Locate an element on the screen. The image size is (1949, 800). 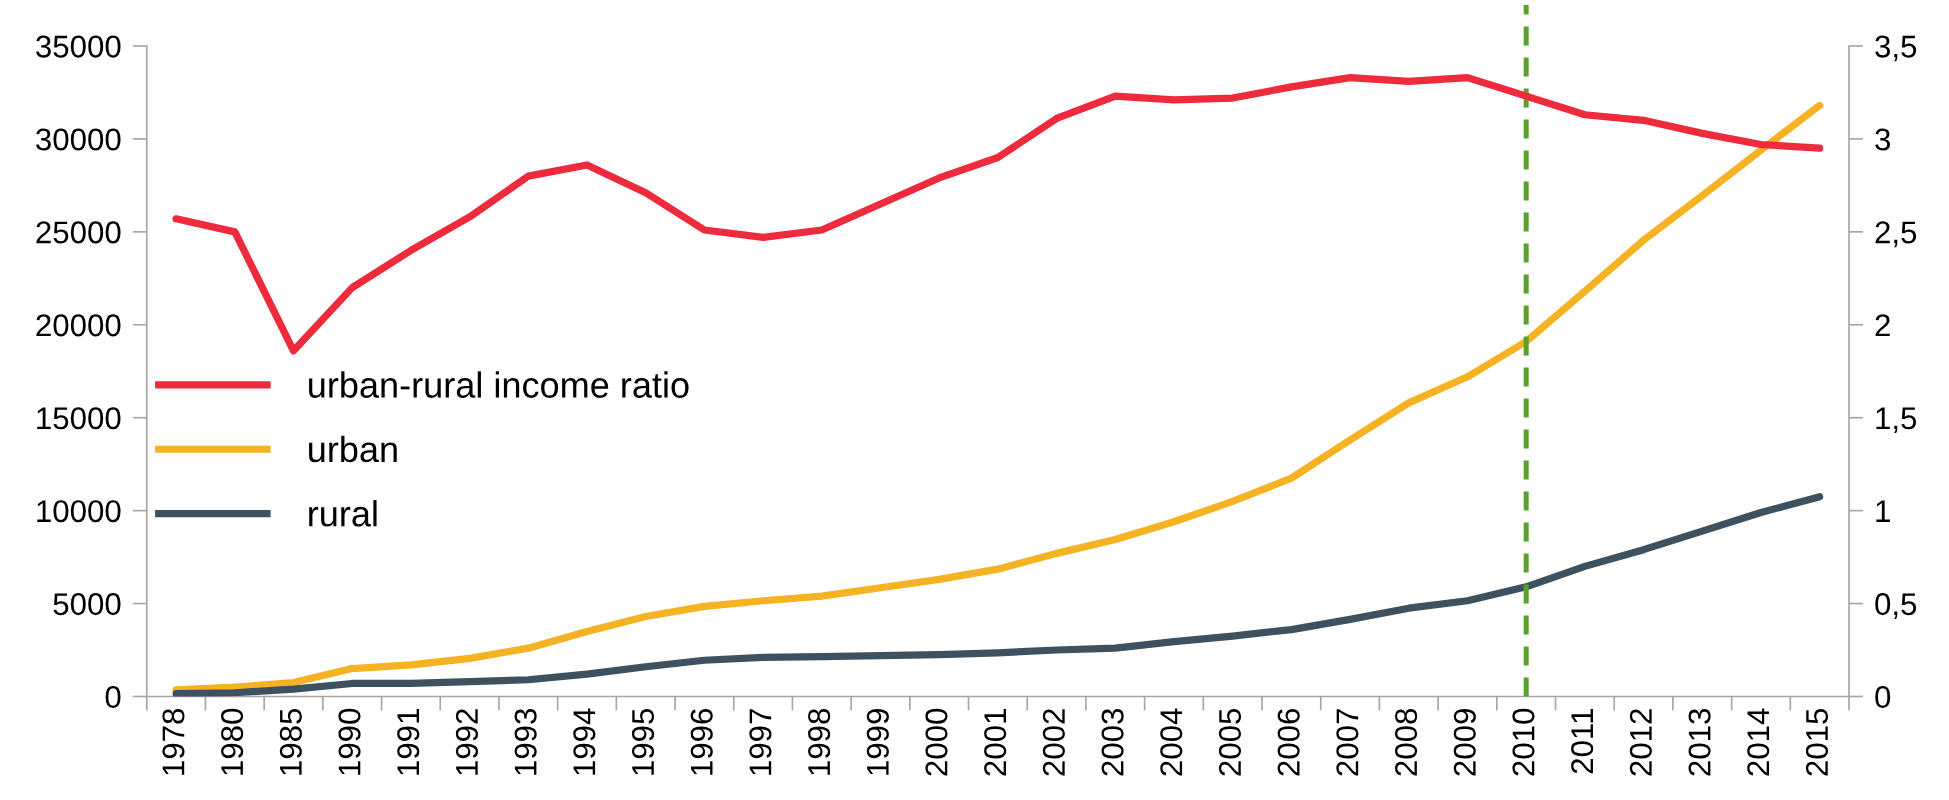
legend-label: rural is located at coordinates (343, 513).